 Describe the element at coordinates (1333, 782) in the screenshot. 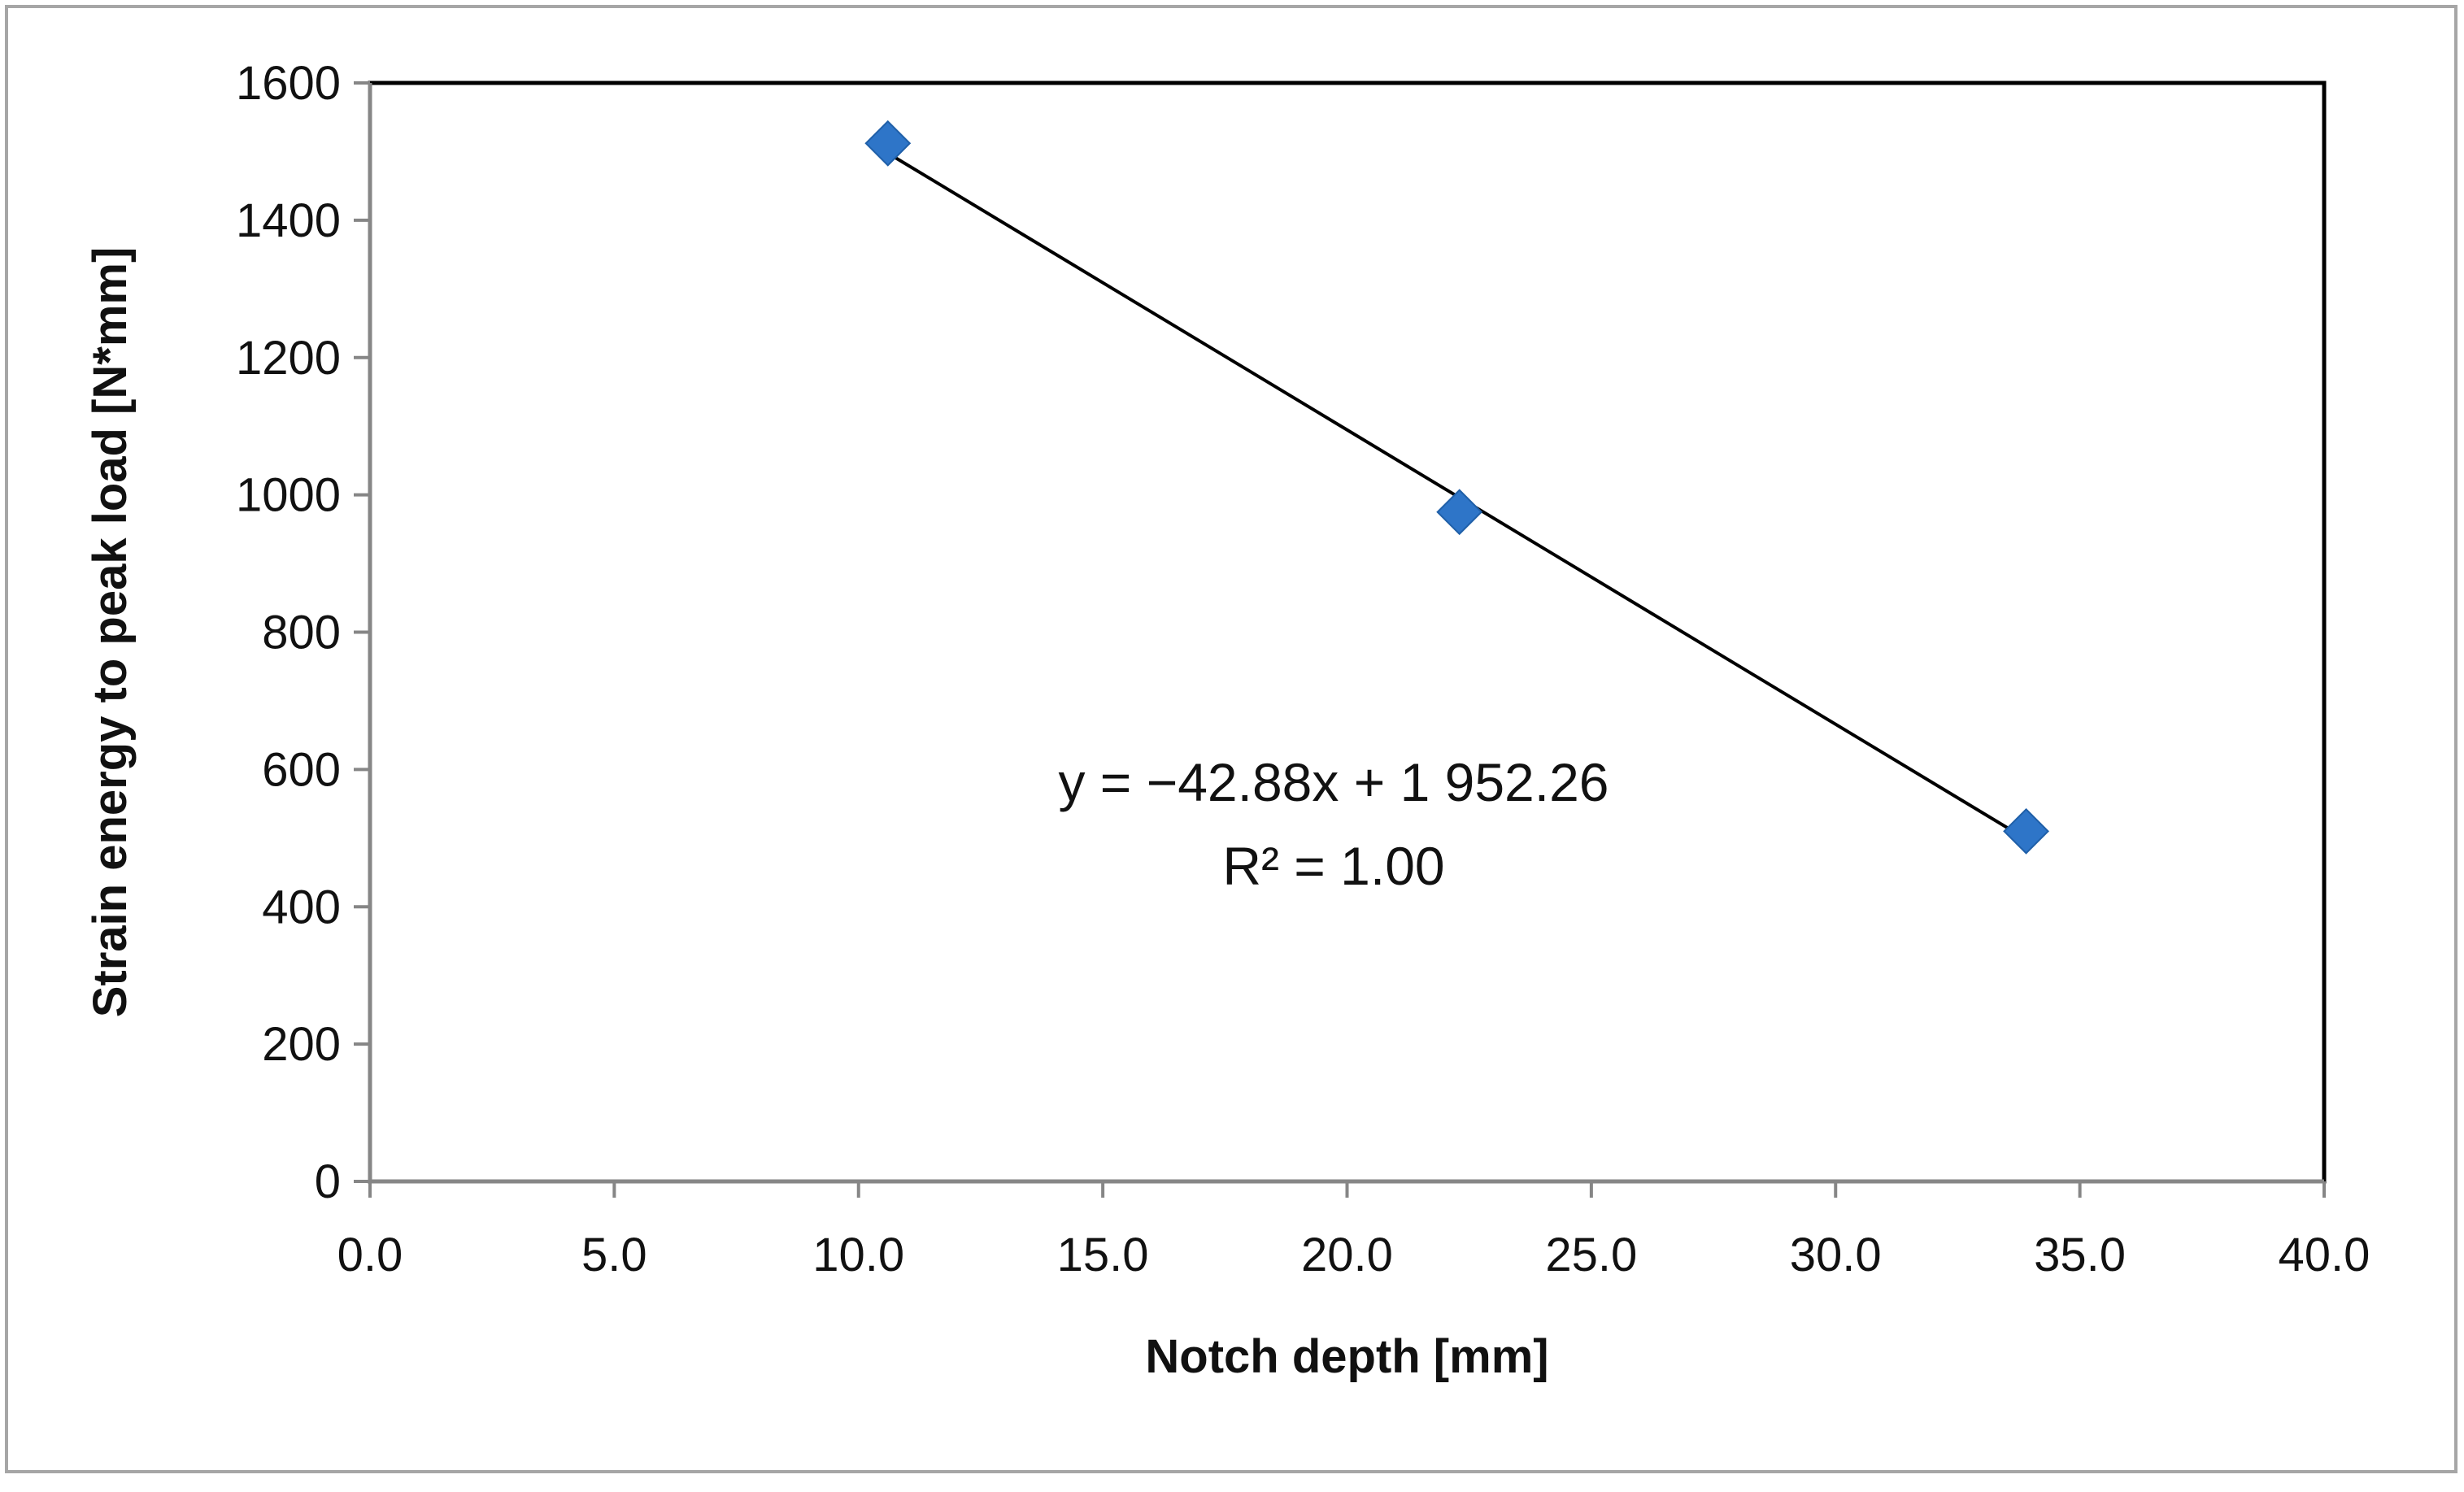

I see `trendline-equation: y = −42.88x + 1 952.26` at that location.